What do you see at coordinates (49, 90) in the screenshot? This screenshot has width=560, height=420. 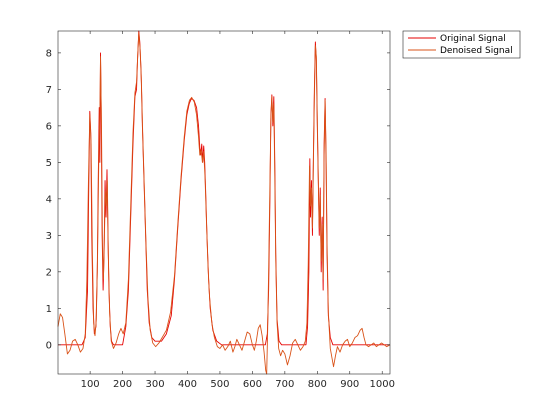 I see `y-tick-label: 7` at bounding box center [49, 90].